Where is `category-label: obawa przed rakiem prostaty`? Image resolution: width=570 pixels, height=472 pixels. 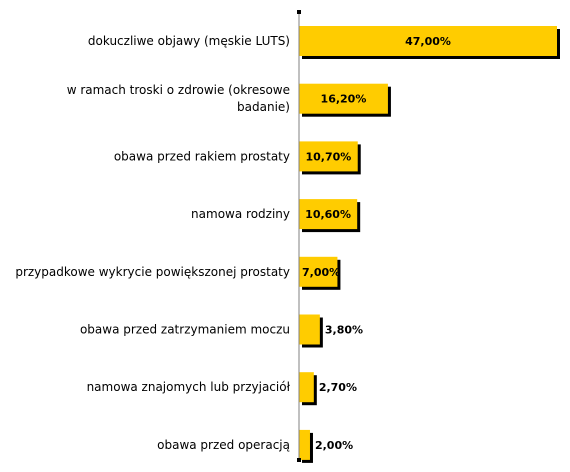 category-label: obawa przed rakiem prostaty is located at coordinates (202, 156).